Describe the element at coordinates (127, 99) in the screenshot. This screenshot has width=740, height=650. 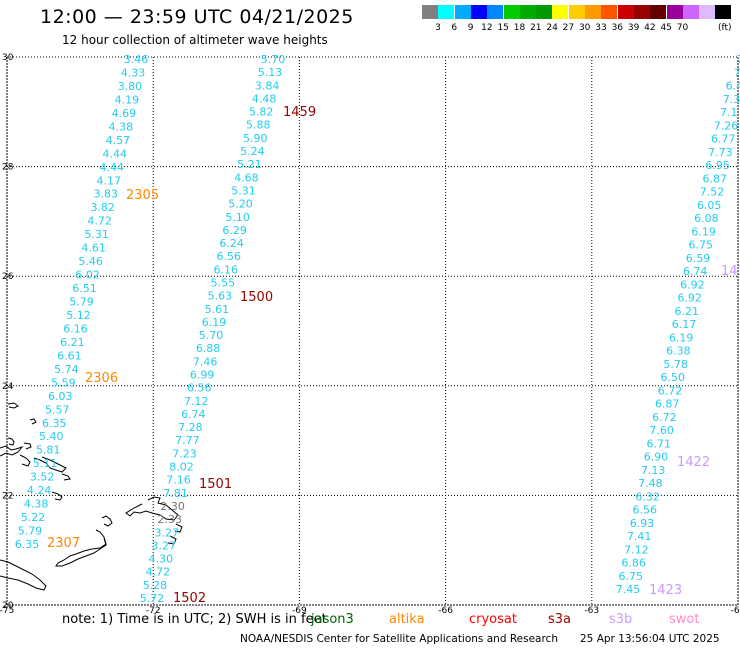
I see `wave-height-reading: 4.19` at that location.